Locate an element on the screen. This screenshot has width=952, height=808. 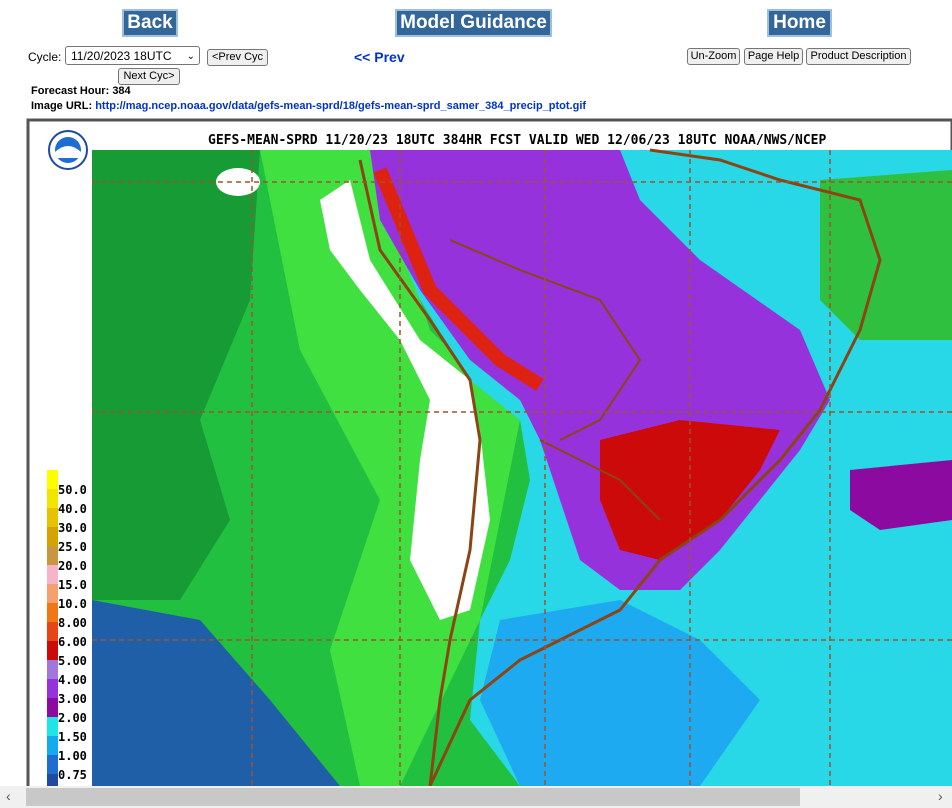
legend-label: 15.0 is located at coordinates (72, 585).